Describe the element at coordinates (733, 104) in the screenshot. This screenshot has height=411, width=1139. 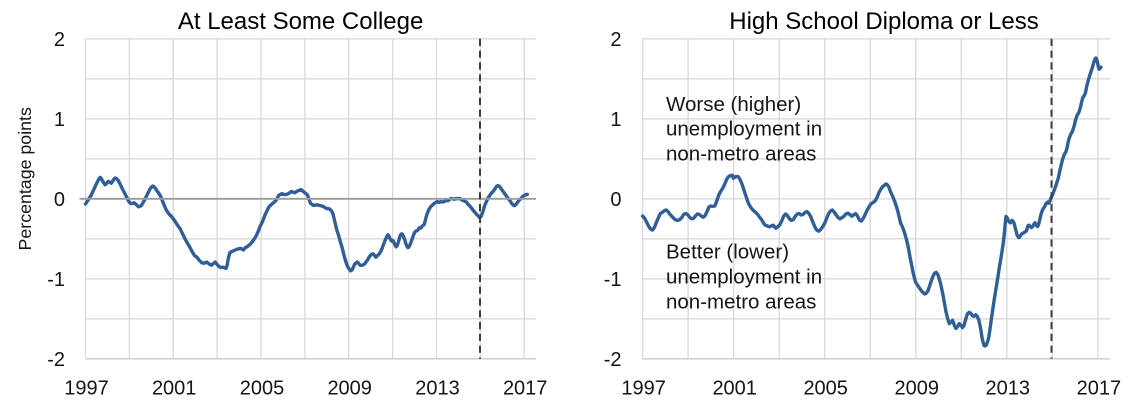
I see `svg-text: Worse (higher)` at that location.